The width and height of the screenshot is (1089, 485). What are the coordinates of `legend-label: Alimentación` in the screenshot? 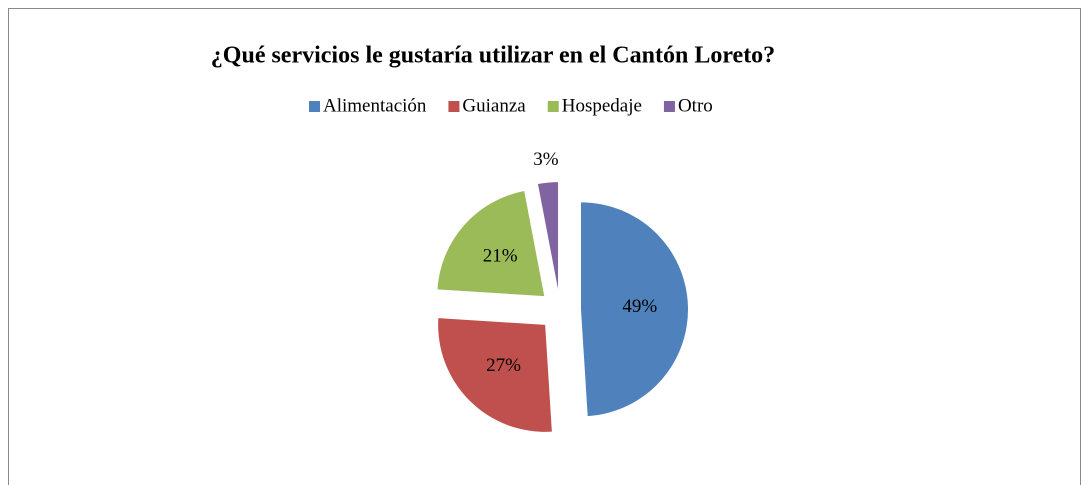 It's located at (375, 105).